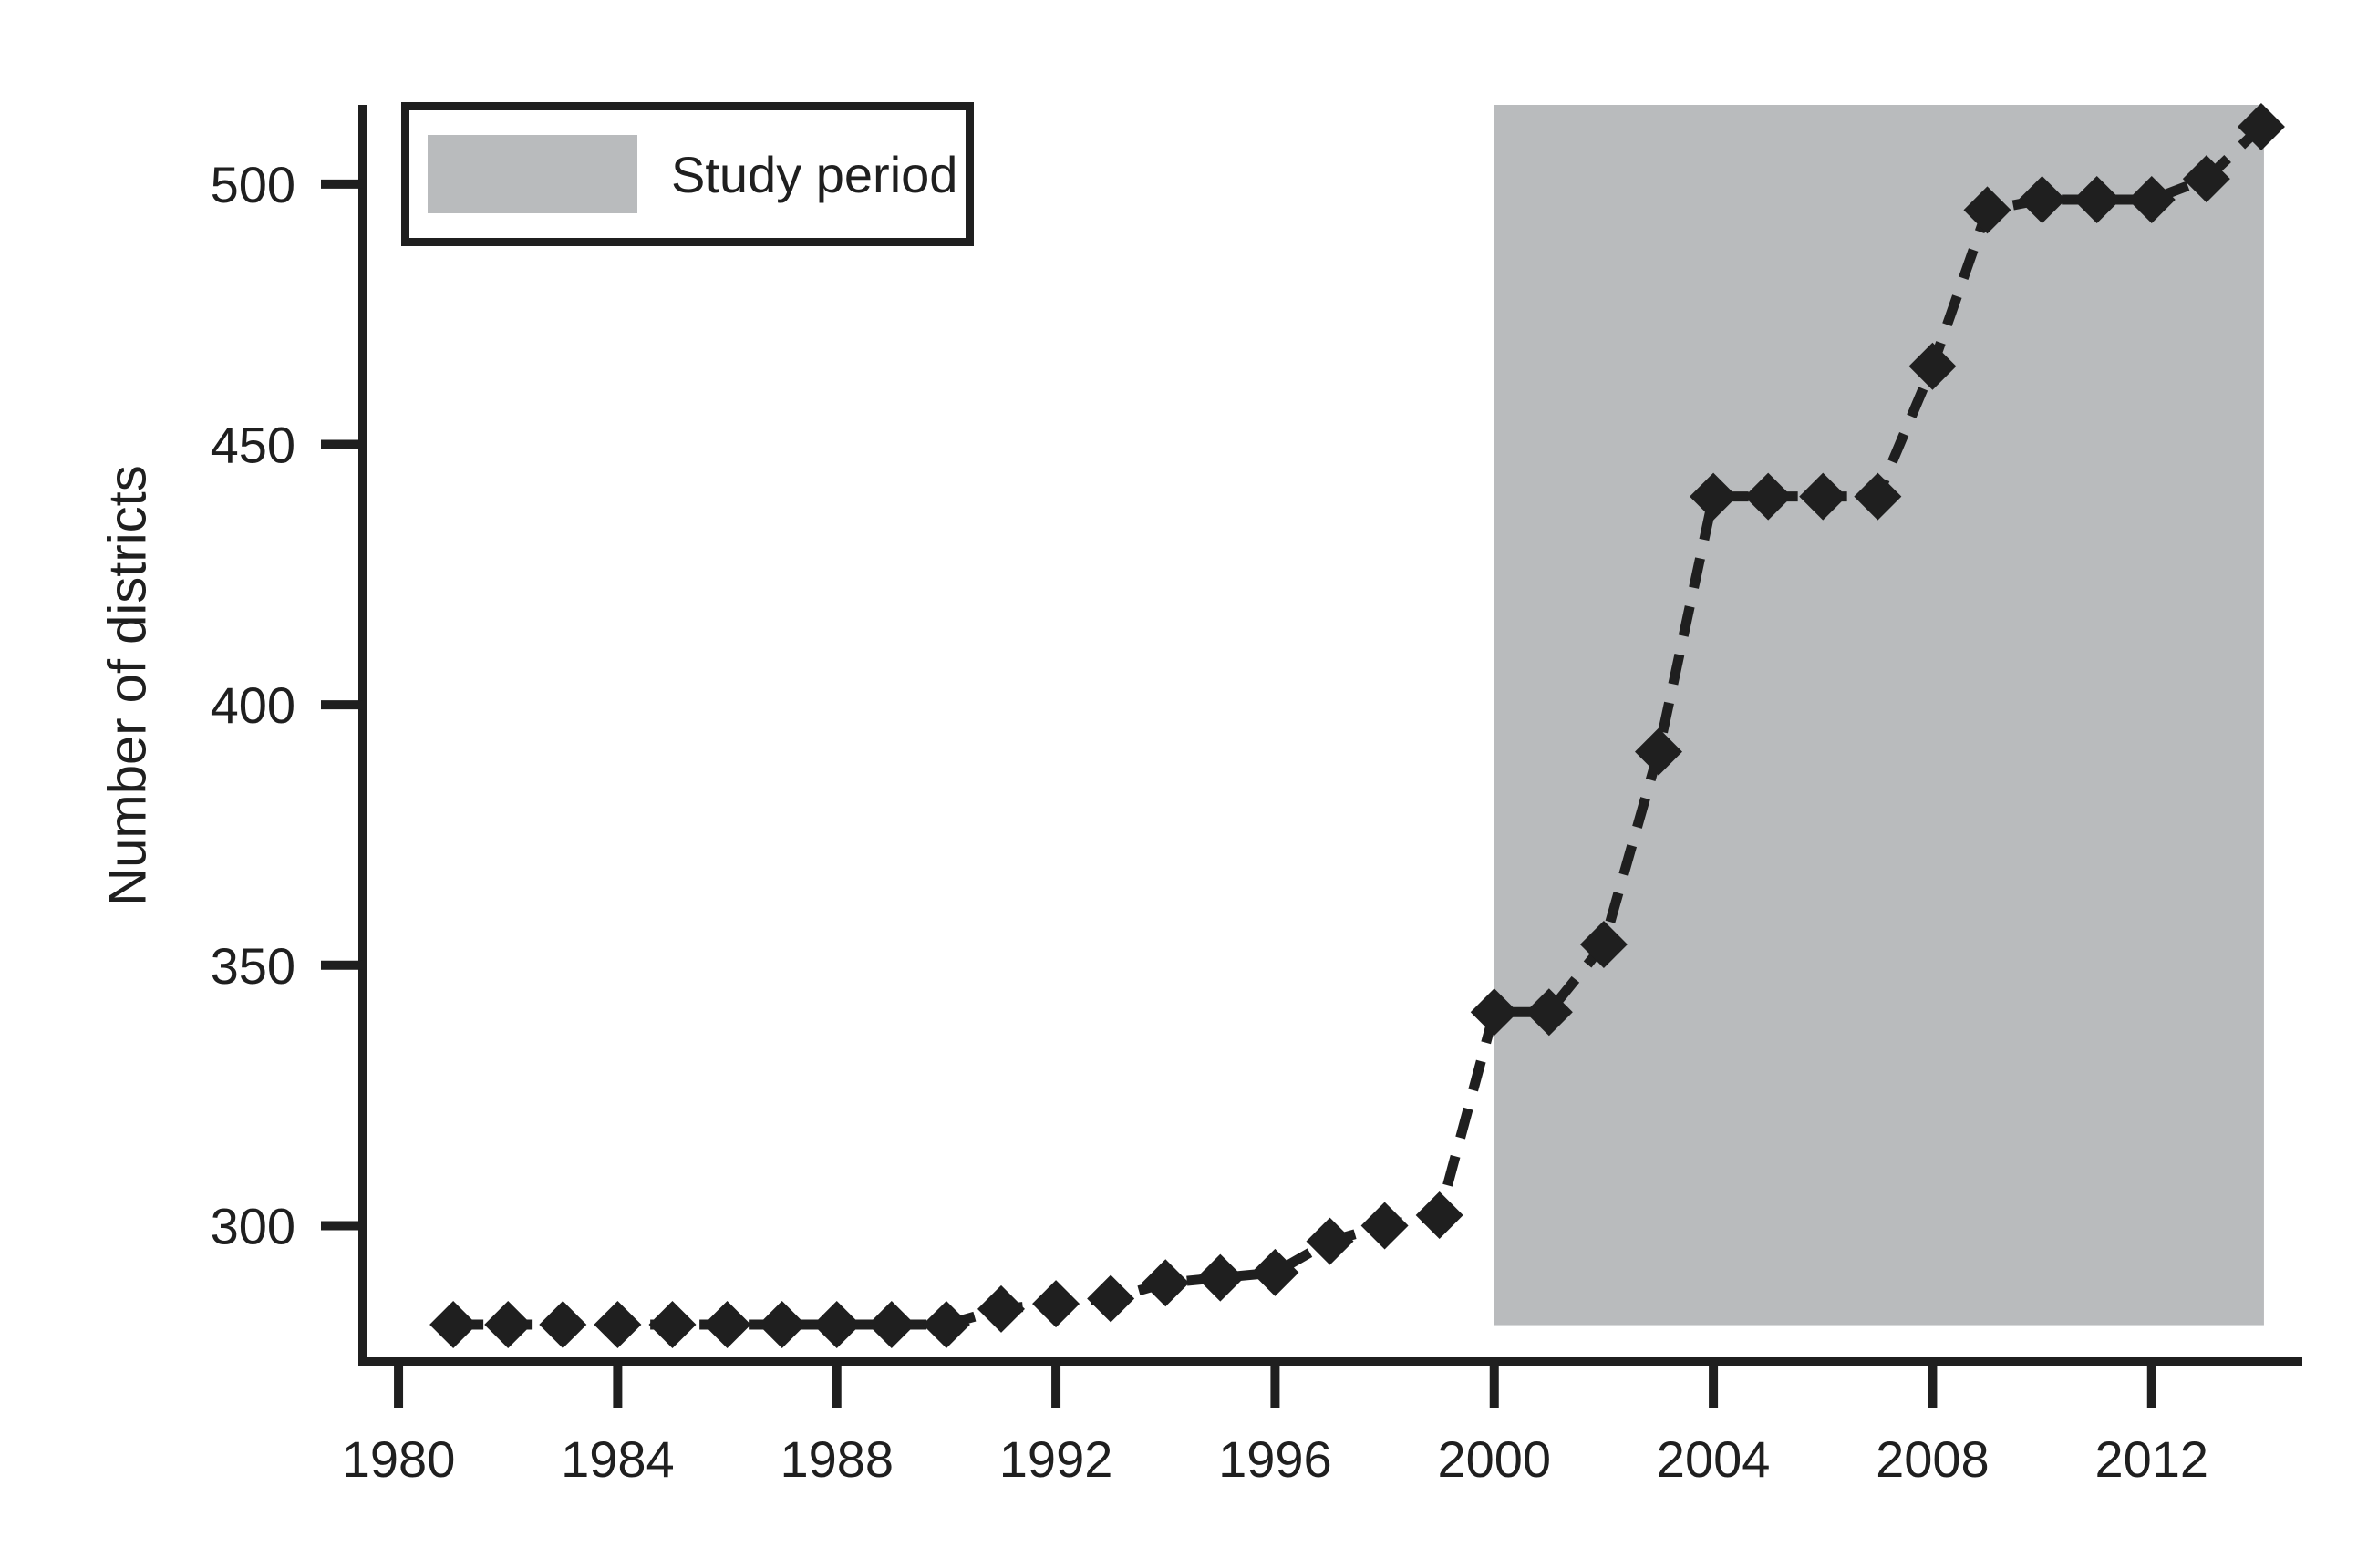 The height and width of the screenshot is (1568, 2378). I want to click on y-axis-title: Number of districts, so click(128, 685).